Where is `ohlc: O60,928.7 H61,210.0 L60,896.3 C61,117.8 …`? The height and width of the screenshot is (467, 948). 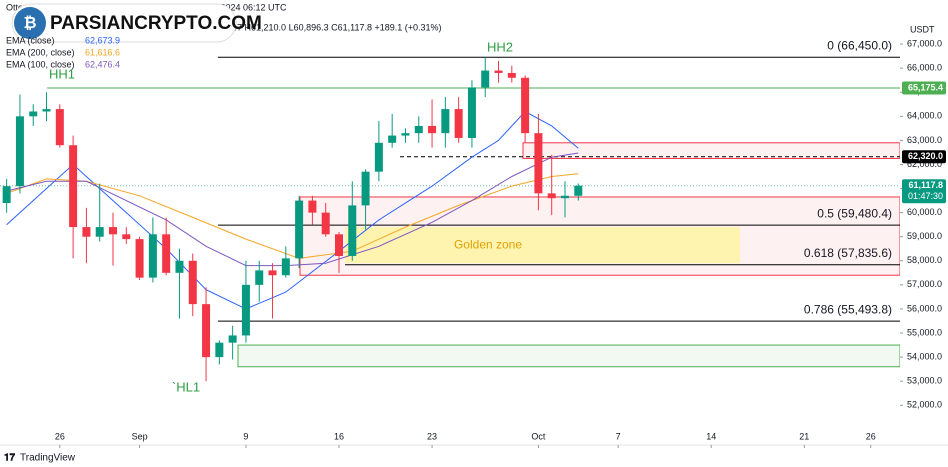 ohlc: O60,928.7 H61,210.0 L60,896.3 C61,117.8 … is located at coordinates (321, 27).